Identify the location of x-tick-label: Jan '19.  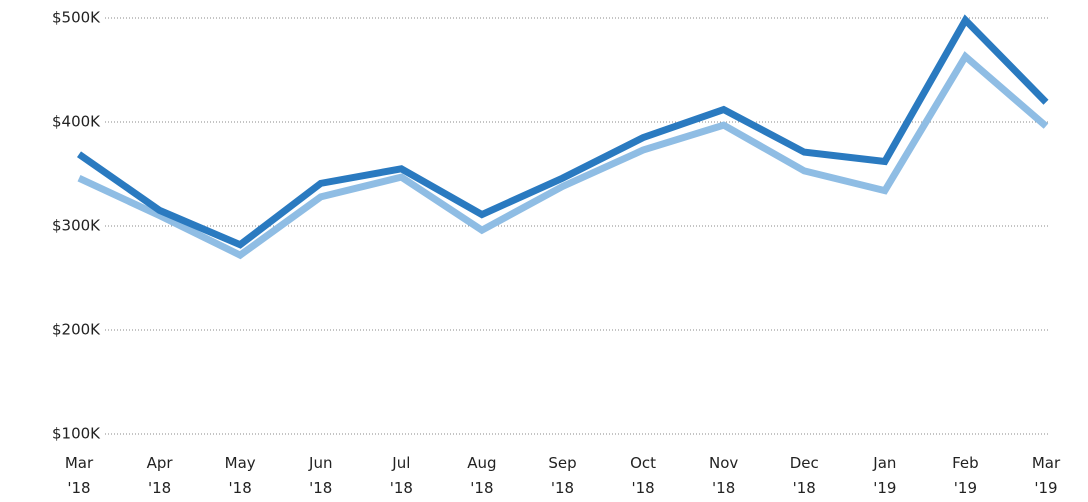
(884, 475).